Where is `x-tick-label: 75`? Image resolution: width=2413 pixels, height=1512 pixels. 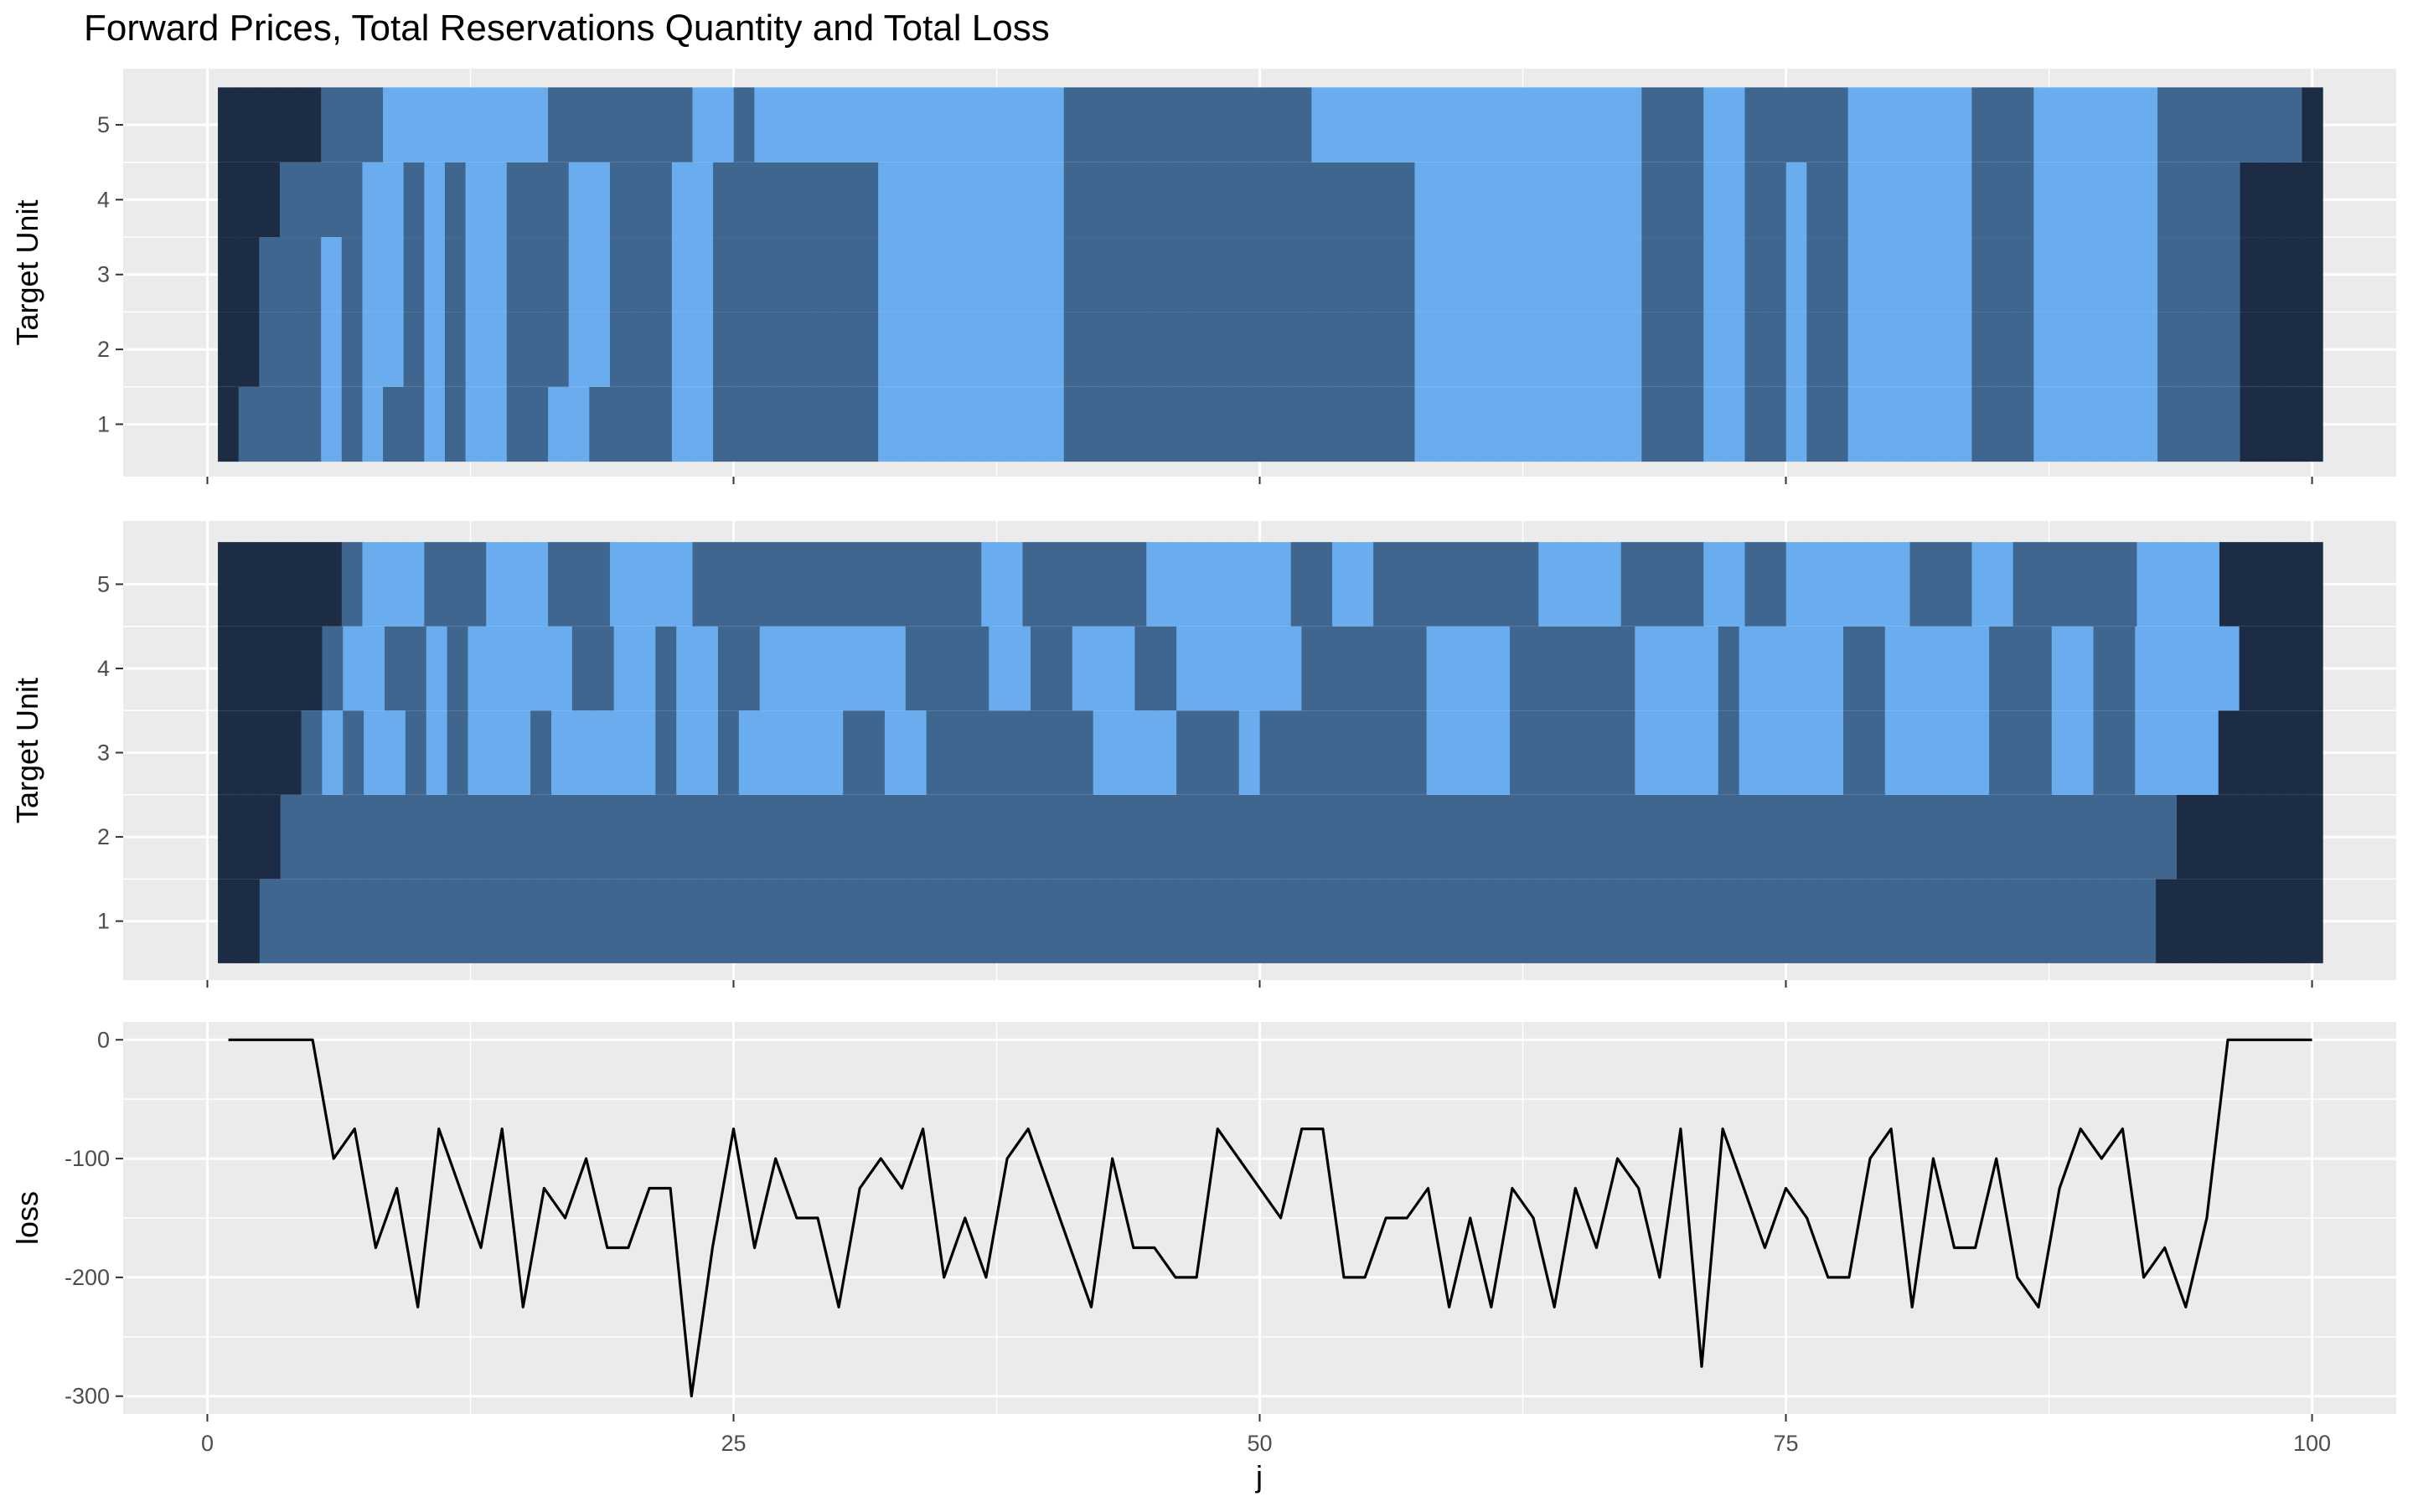
x-tick-label: 75 is located at coordinates (1785, 1443).